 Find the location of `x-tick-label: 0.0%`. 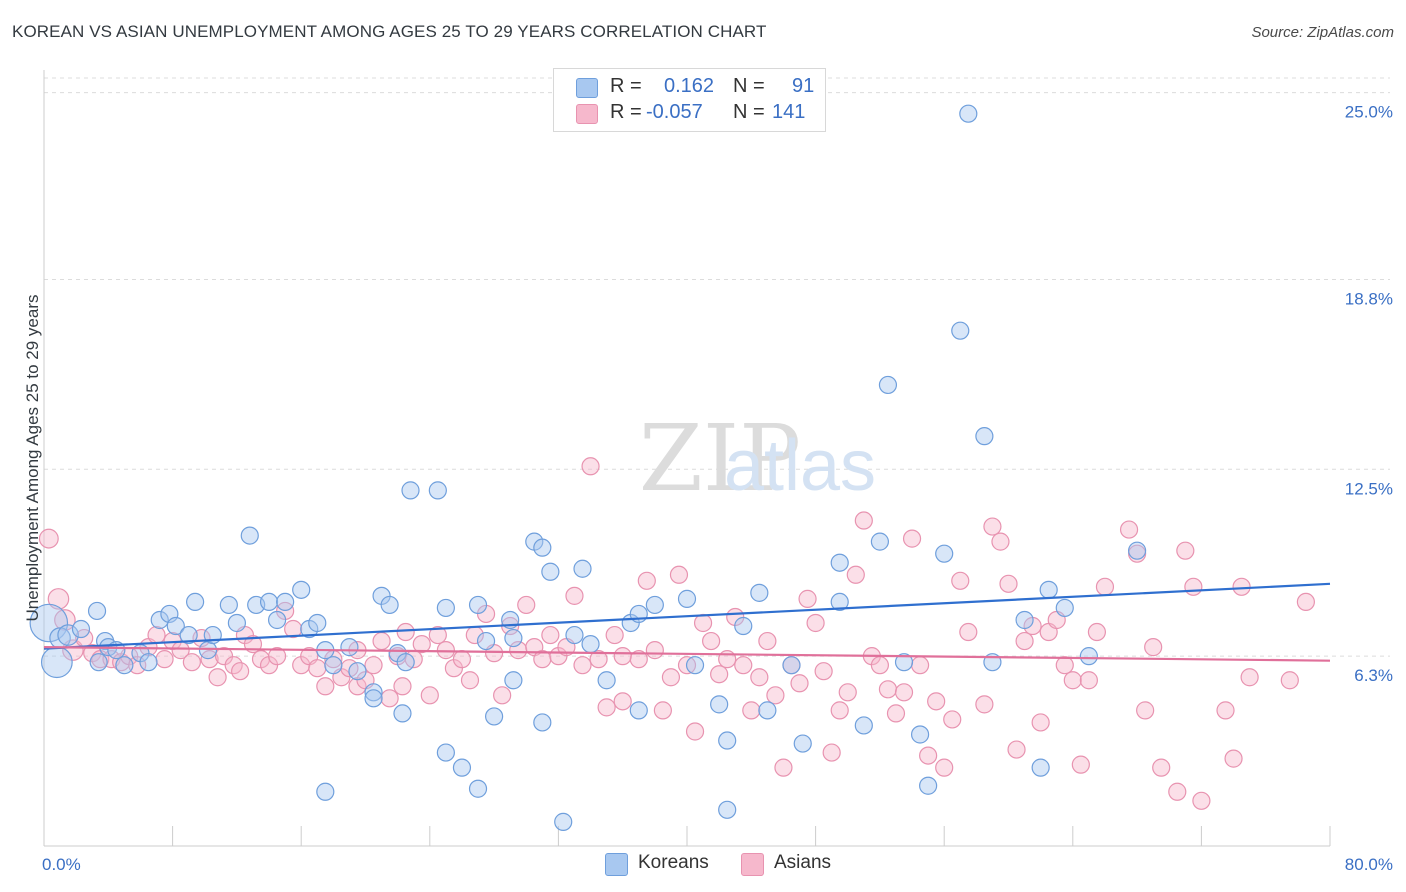

x-tick-label: 0.0% is located at coordinates (61, 864).